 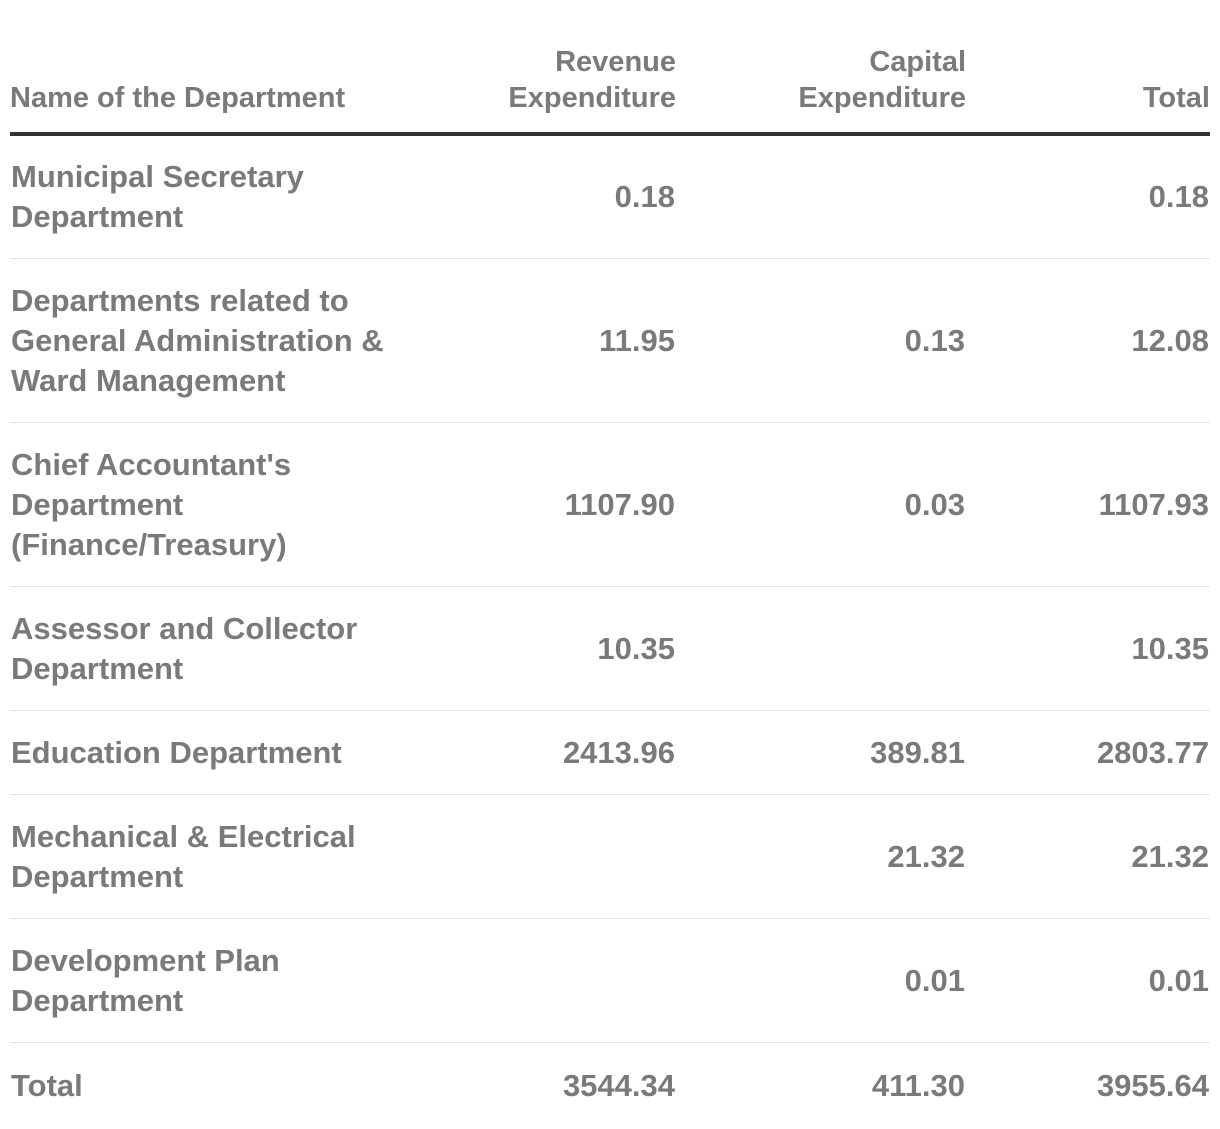 I want to click on total-row: Total 3544.34 411.30 3955.64, so click(x=610, y=1086).